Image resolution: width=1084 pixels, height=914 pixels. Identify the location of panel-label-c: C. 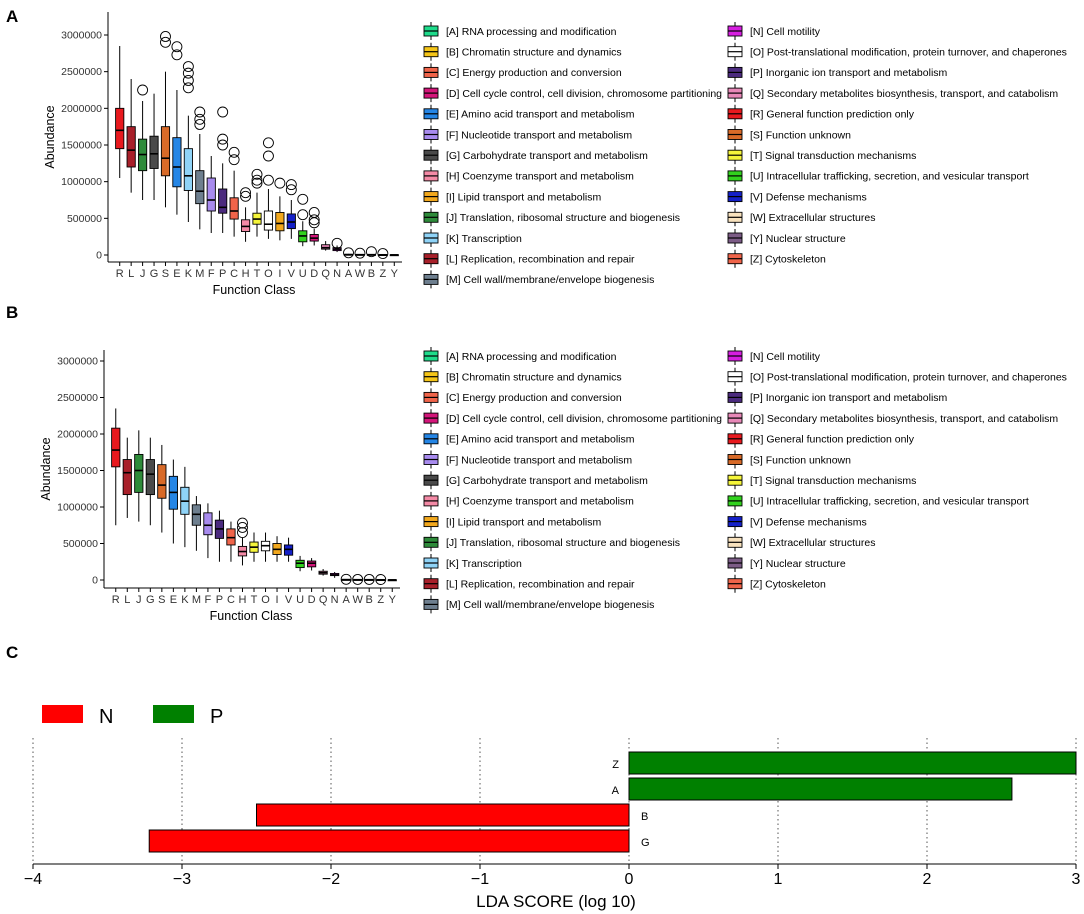
(12, 652).